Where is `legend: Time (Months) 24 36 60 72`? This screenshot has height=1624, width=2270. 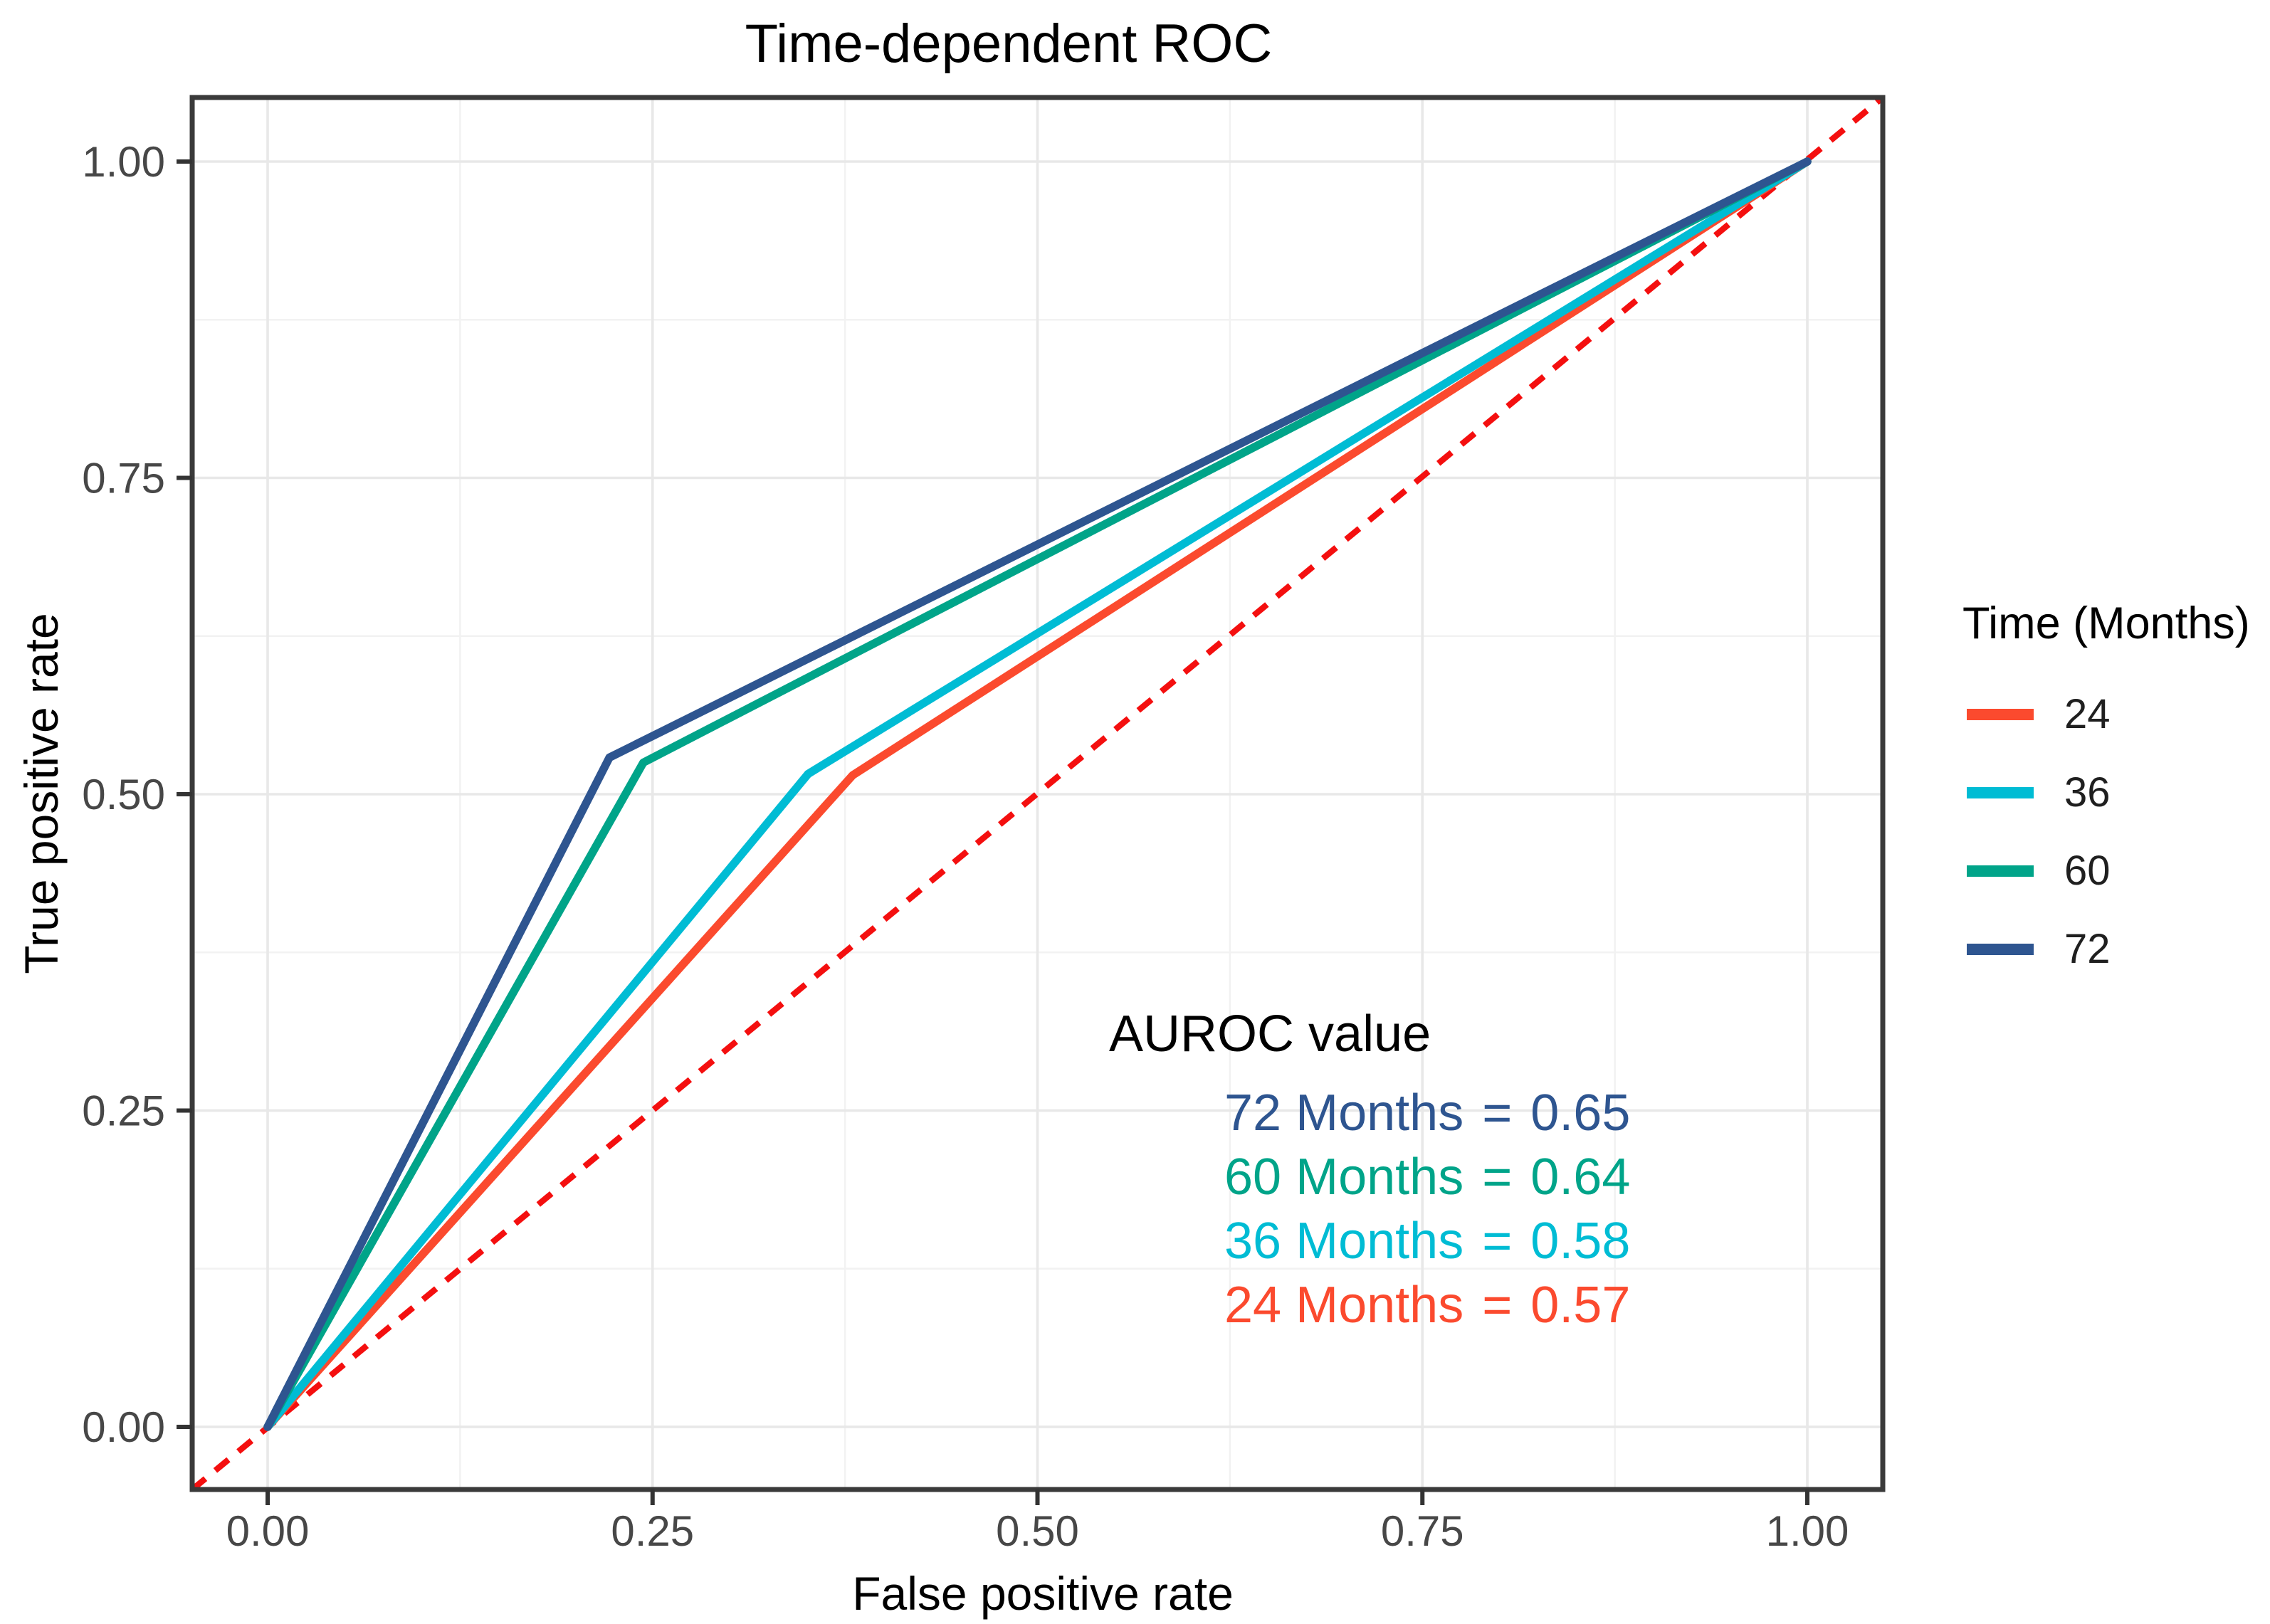
legend: Time (Months) 24 36 60 72 is located at coordinates (2106, 784).